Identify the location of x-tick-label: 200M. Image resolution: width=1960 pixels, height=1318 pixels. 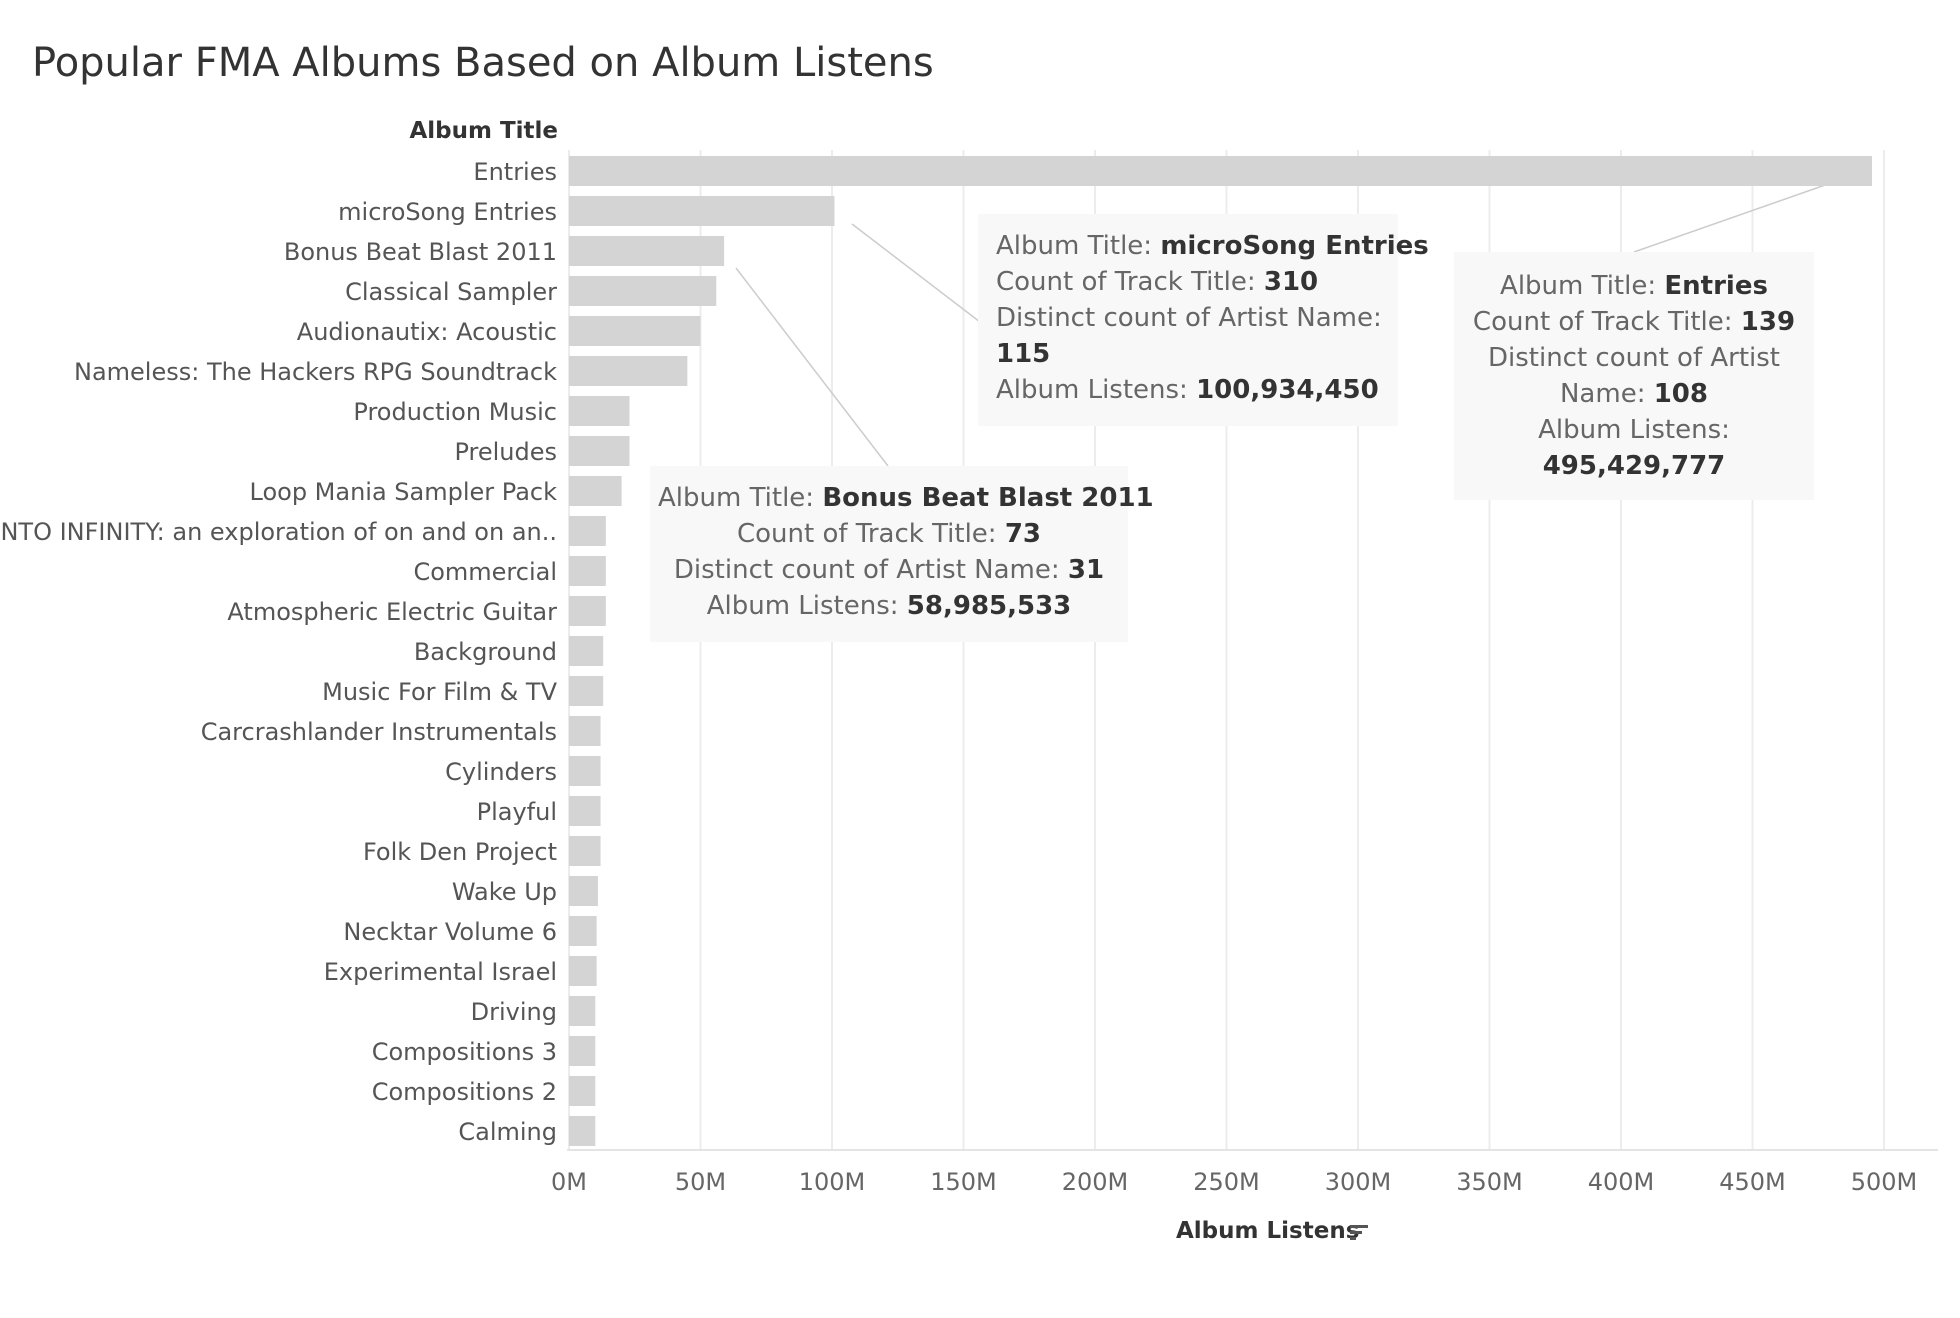
(1095, 1182).